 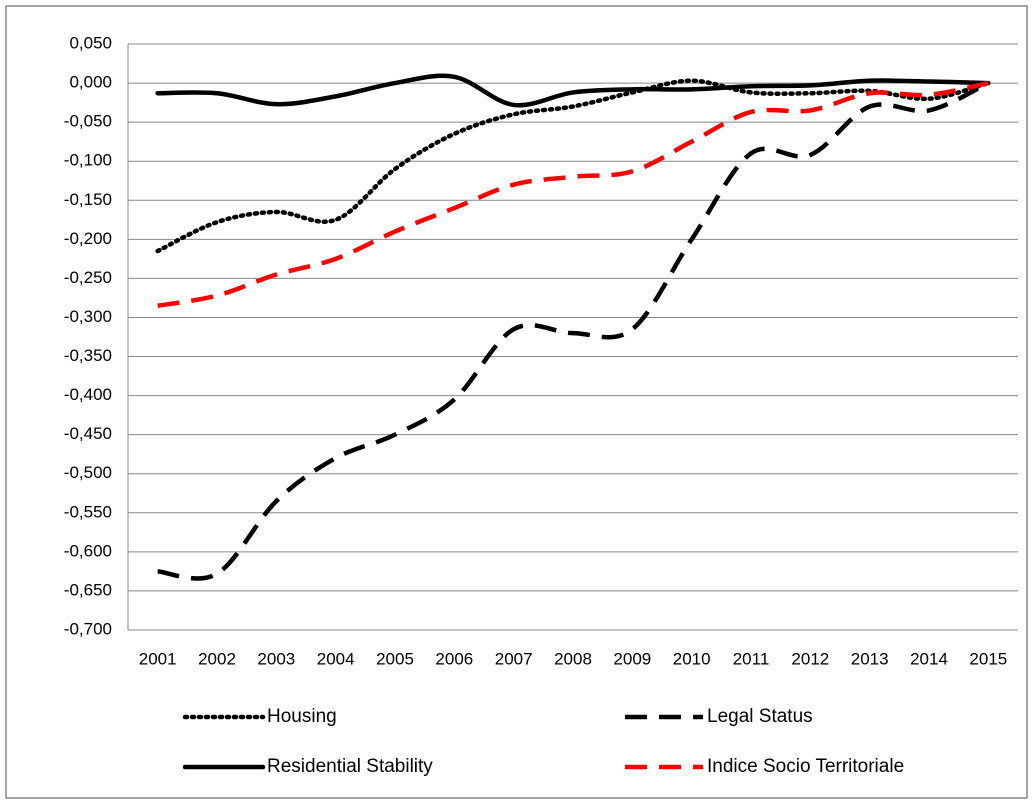 What do you see at coordinates (217, 658) in the screenshot?
I see `x-tick-label: 2002` at bounding box center [217, 658].